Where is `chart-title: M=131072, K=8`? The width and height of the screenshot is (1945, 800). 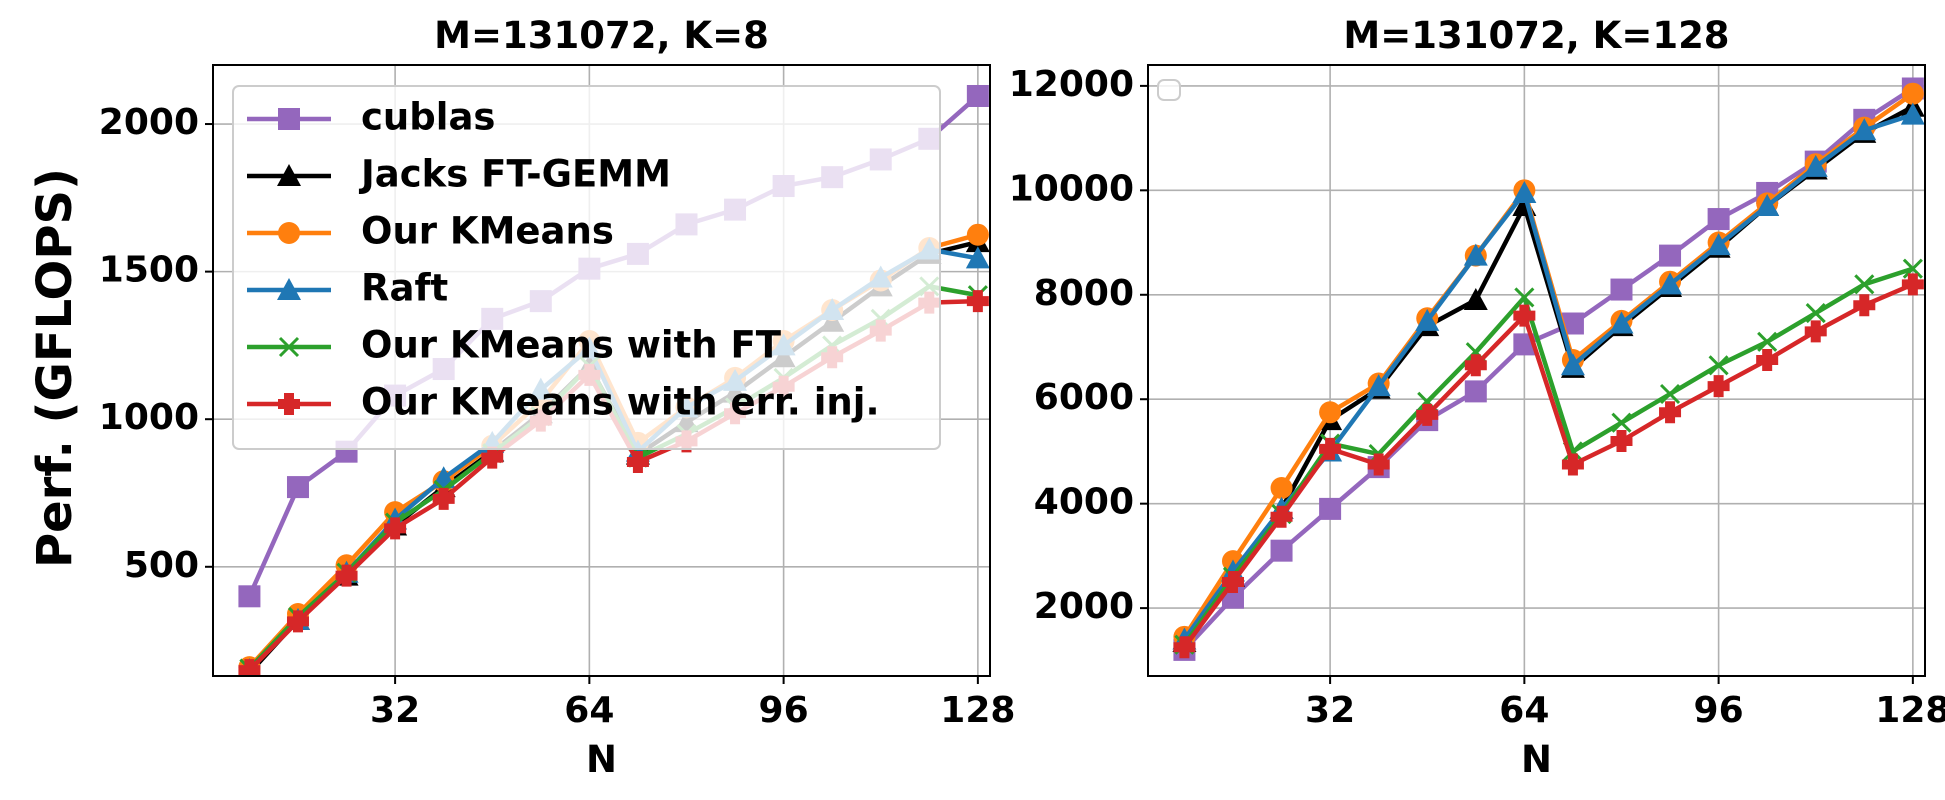 chart-title: M=131072, K=8 is located at coordinates (601, 35).